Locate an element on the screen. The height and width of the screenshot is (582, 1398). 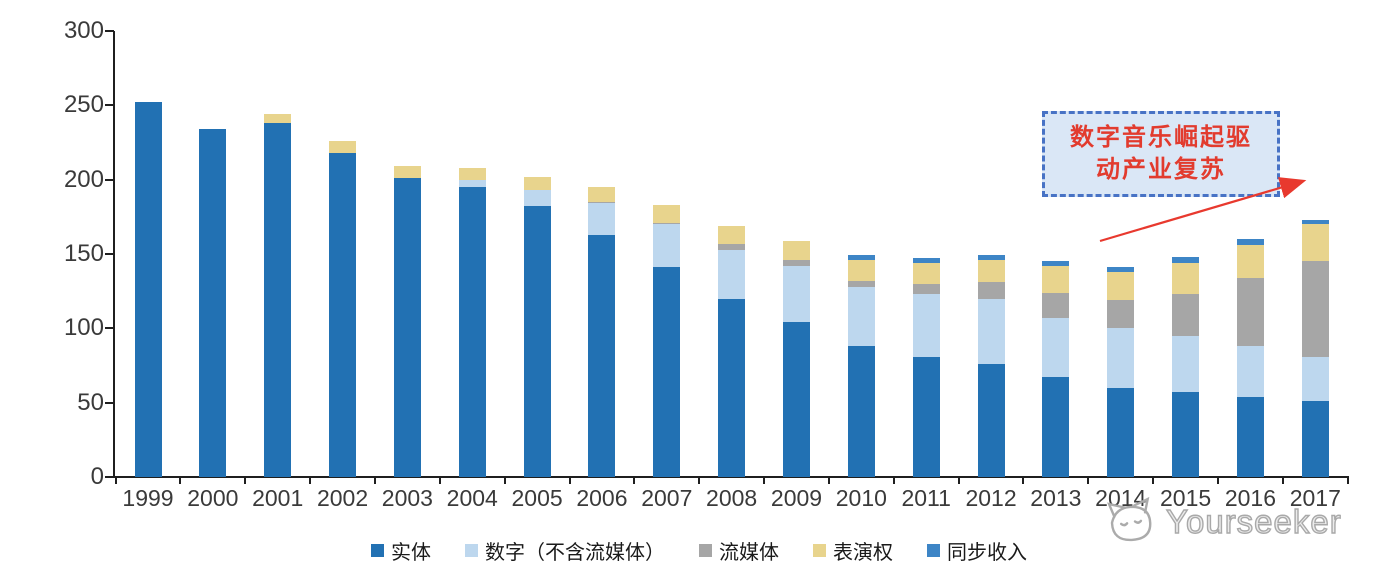
x-axis-label-2004: 2004 is located at coordinates (472, 498).